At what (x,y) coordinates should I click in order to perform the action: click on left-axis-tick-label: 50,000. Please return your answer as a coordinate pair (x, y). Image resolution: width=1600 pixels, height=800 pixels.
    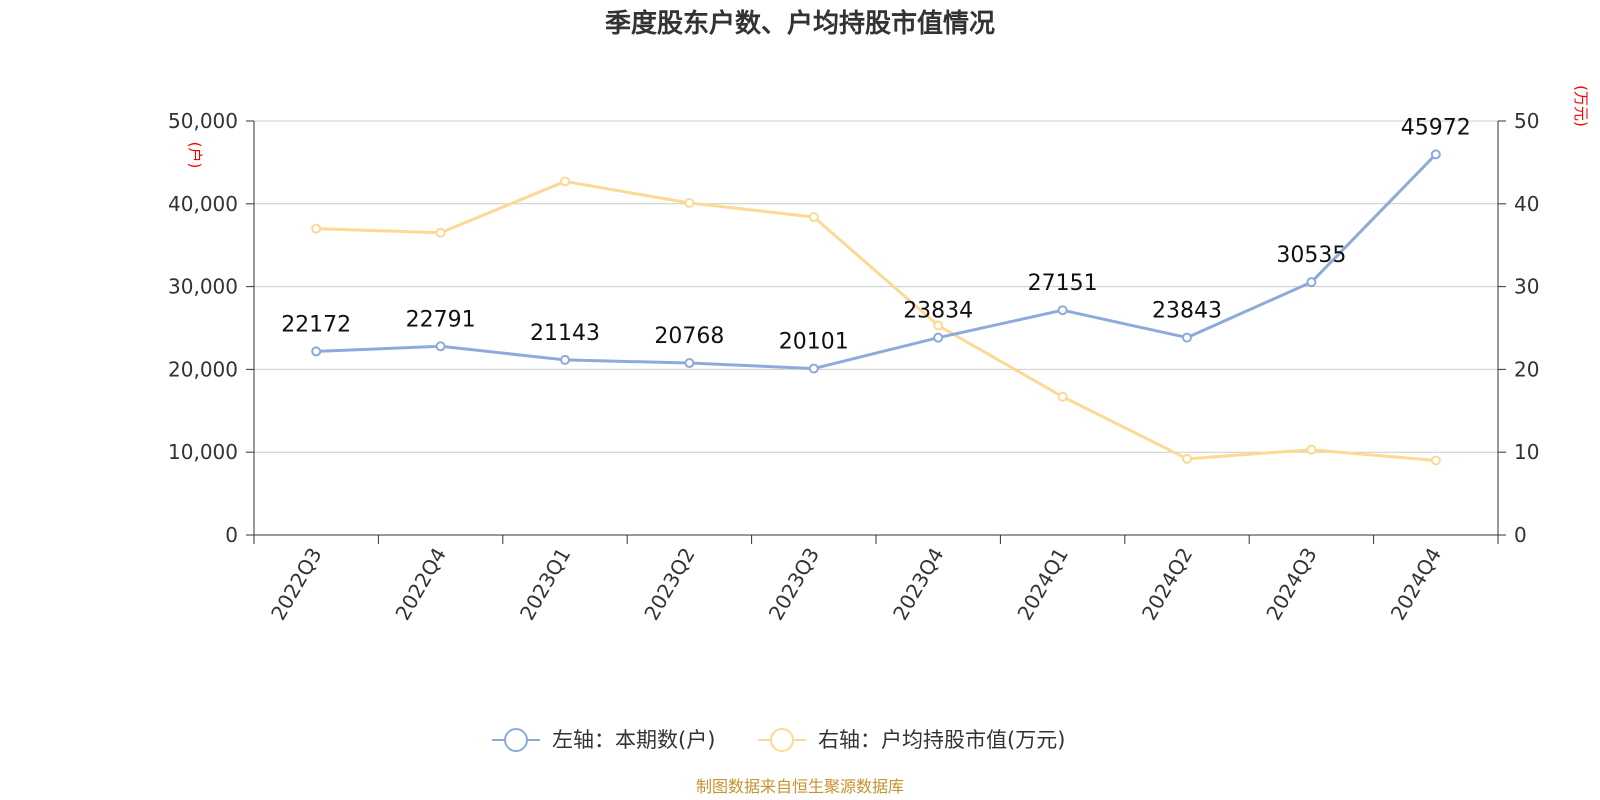
    Looking at the image, I should click on (203, 121).